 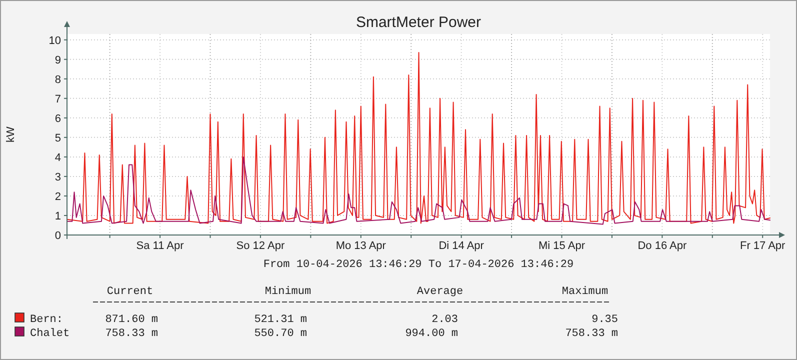 What do you see at coordinates (57, 60) in the screenshot?
I see `y-tick-label: 9` at bounding box center [57, 60].